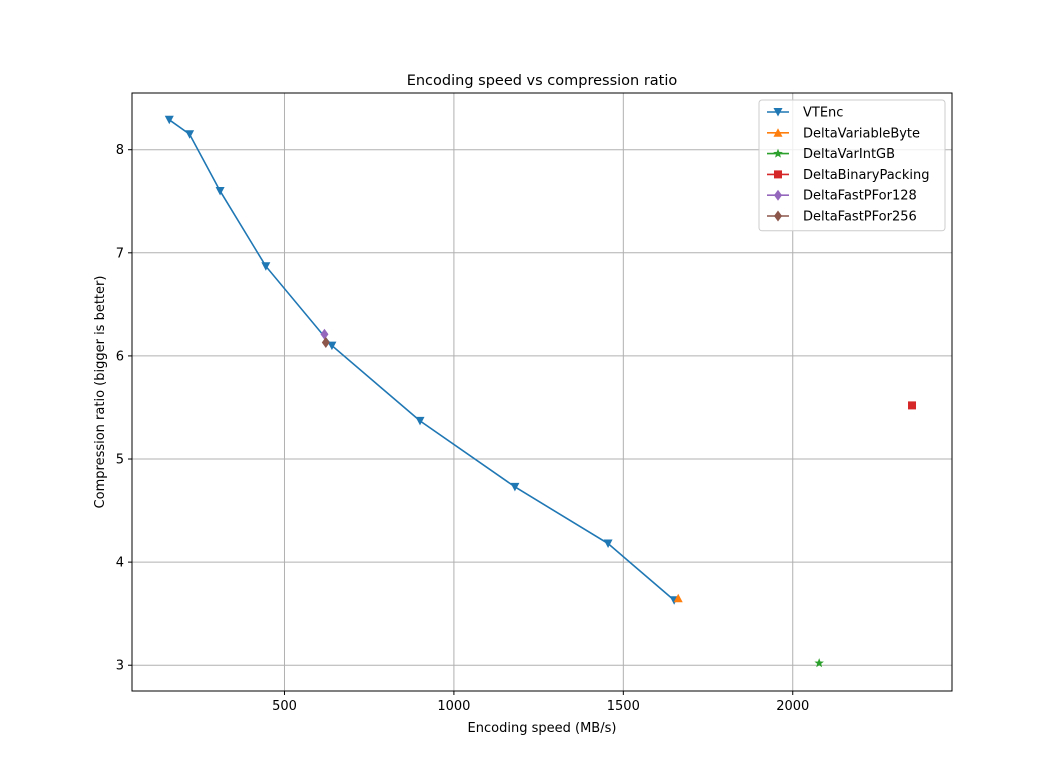 This screenshot has height=777, width=1058. Describe the element at coordinates (284, 706) in the screenshot. I see `x-tick-label: 500` at that location.